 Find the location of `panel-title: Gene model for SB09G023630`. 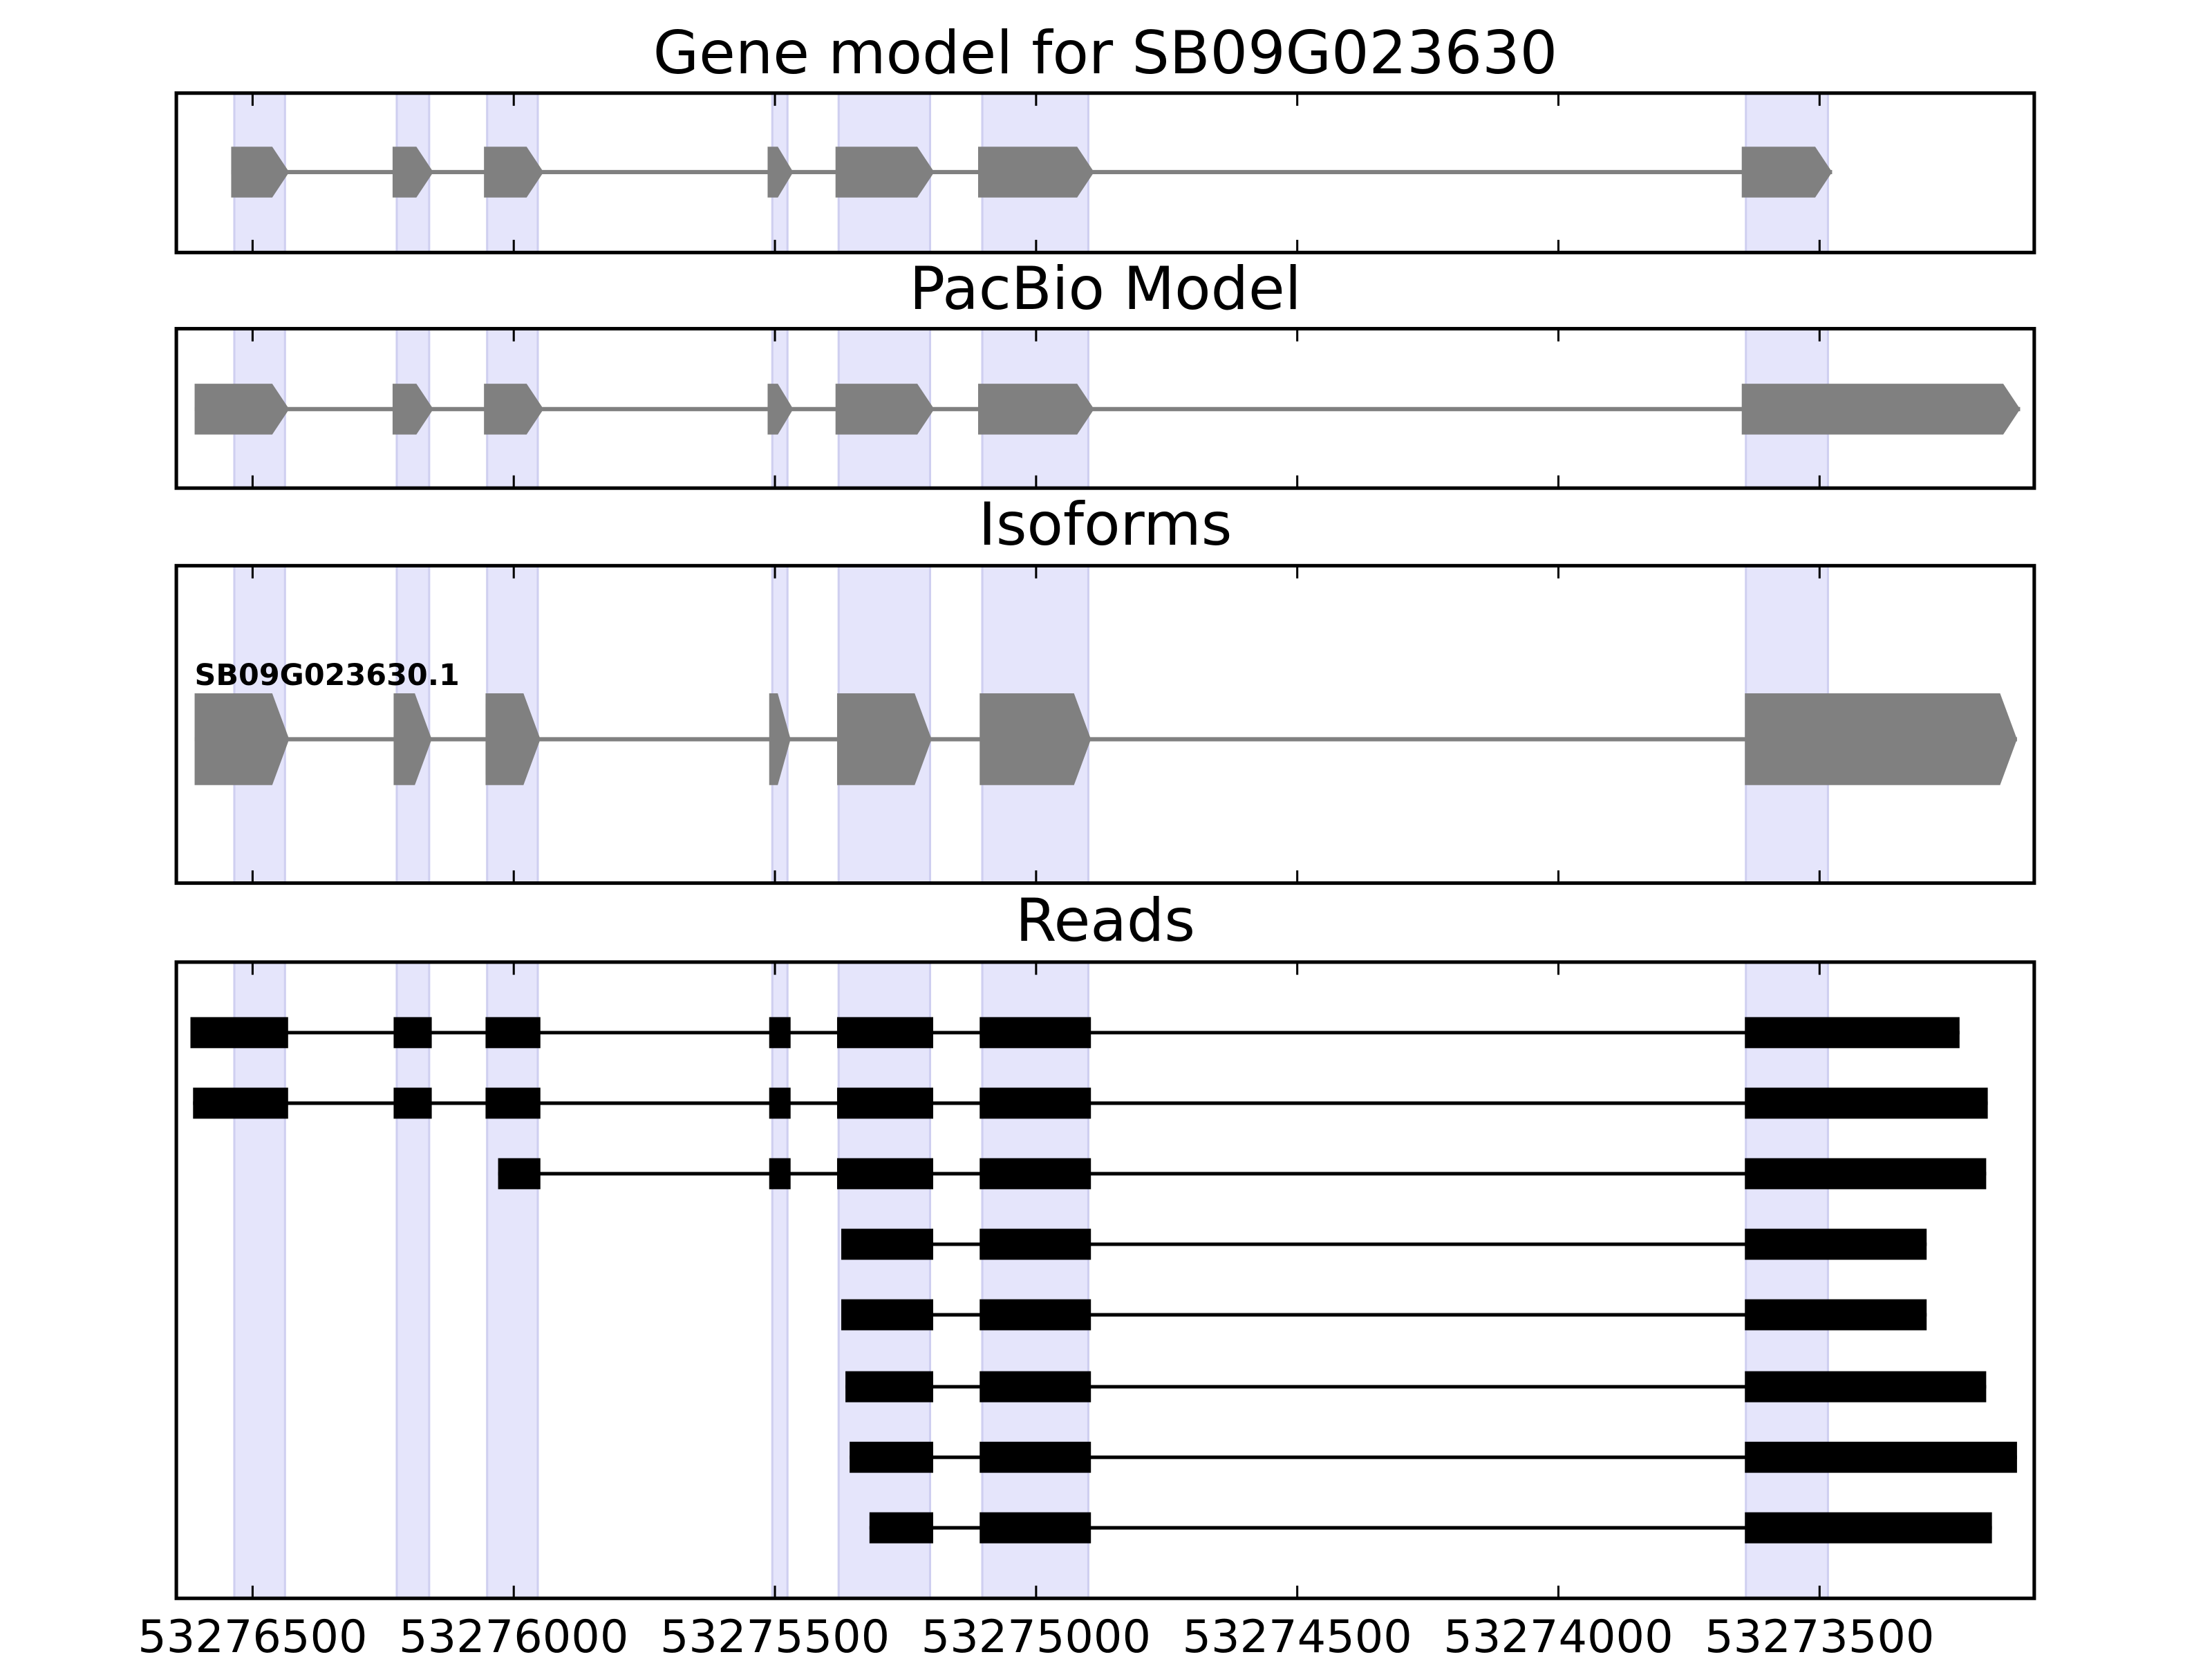

panel-title: Gene model for SB09G023630 is located at coordinates (1105, 54).